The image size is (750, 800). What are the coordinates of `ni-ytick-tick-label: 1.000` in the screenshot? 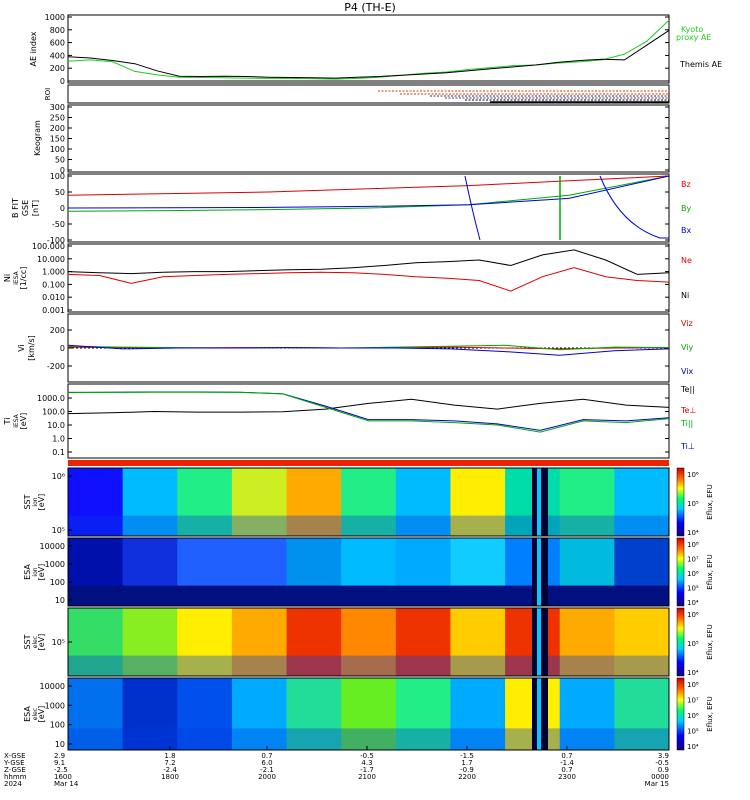 It's located at (53, 272).